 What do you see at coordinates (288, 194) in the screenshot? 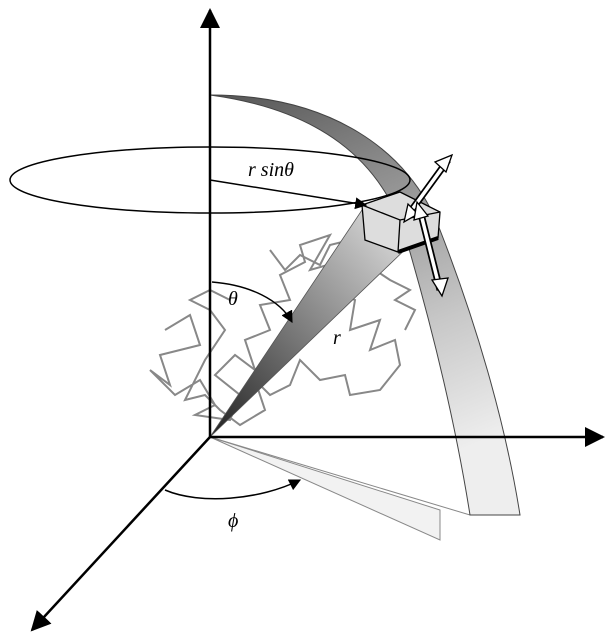
I see `r-sin-theta-arrow` at bounding box center [288, 194].